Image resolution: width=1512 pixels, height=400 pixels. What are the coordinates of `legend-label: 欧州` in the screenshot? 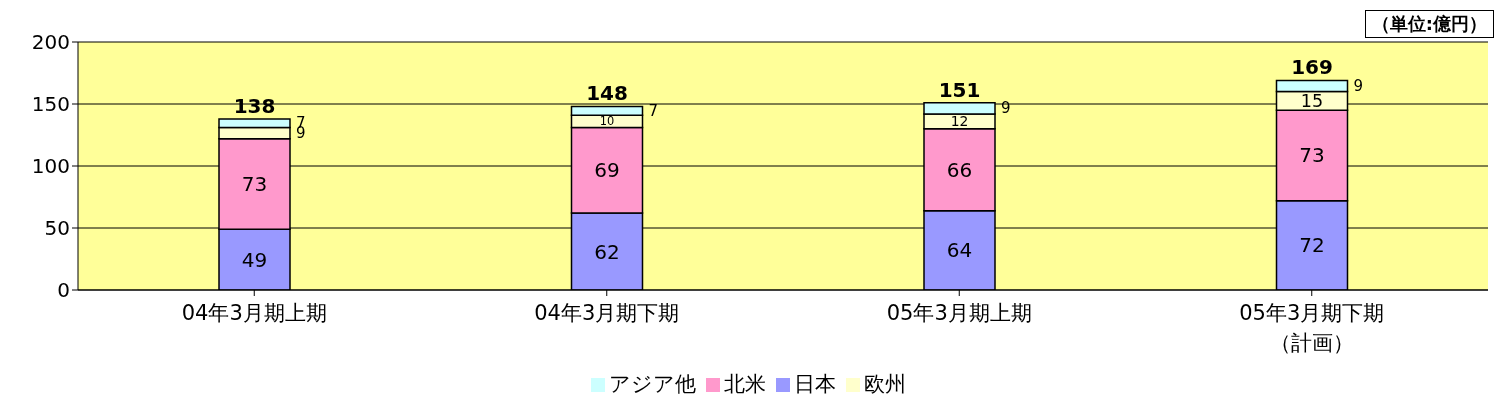 It's located at (884, 384).